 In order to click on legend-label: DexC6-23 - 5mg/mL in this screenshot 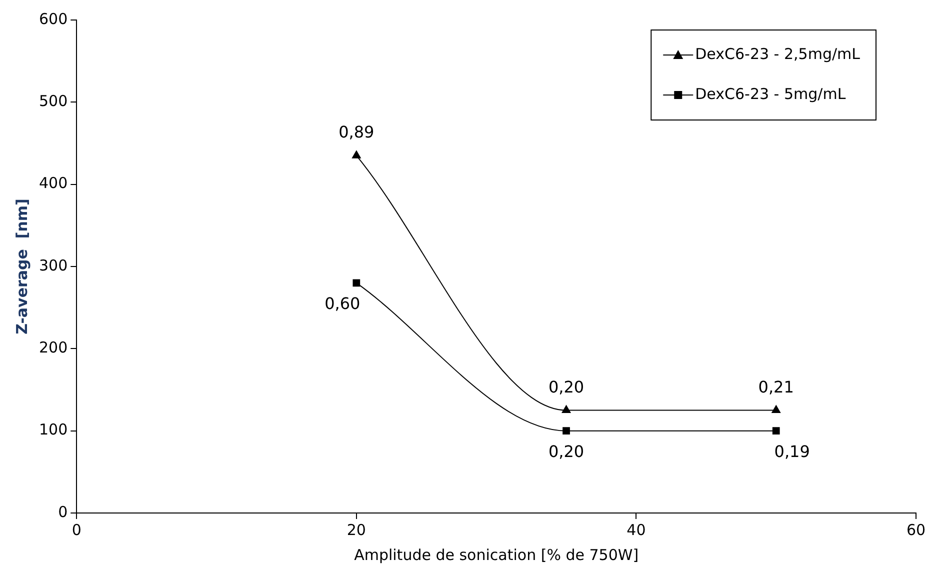, I will do `click(770, 93)`.